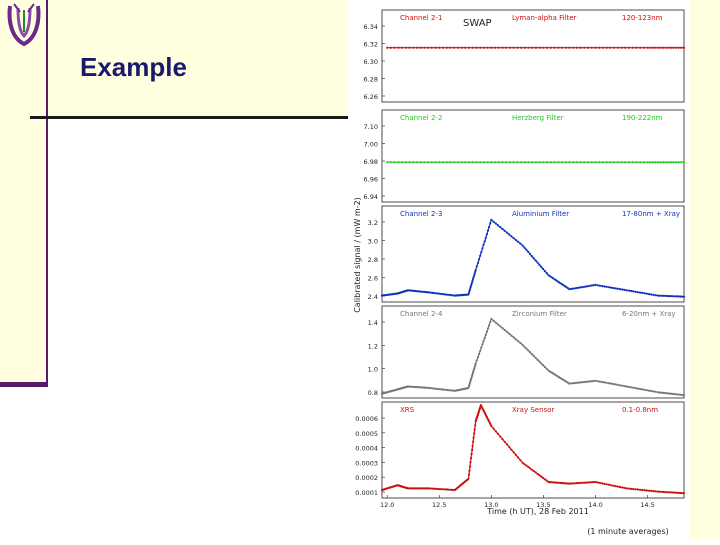  Describe the element at coordinates (24, 26) in the screenshot. I see `institution-logo` at that location.